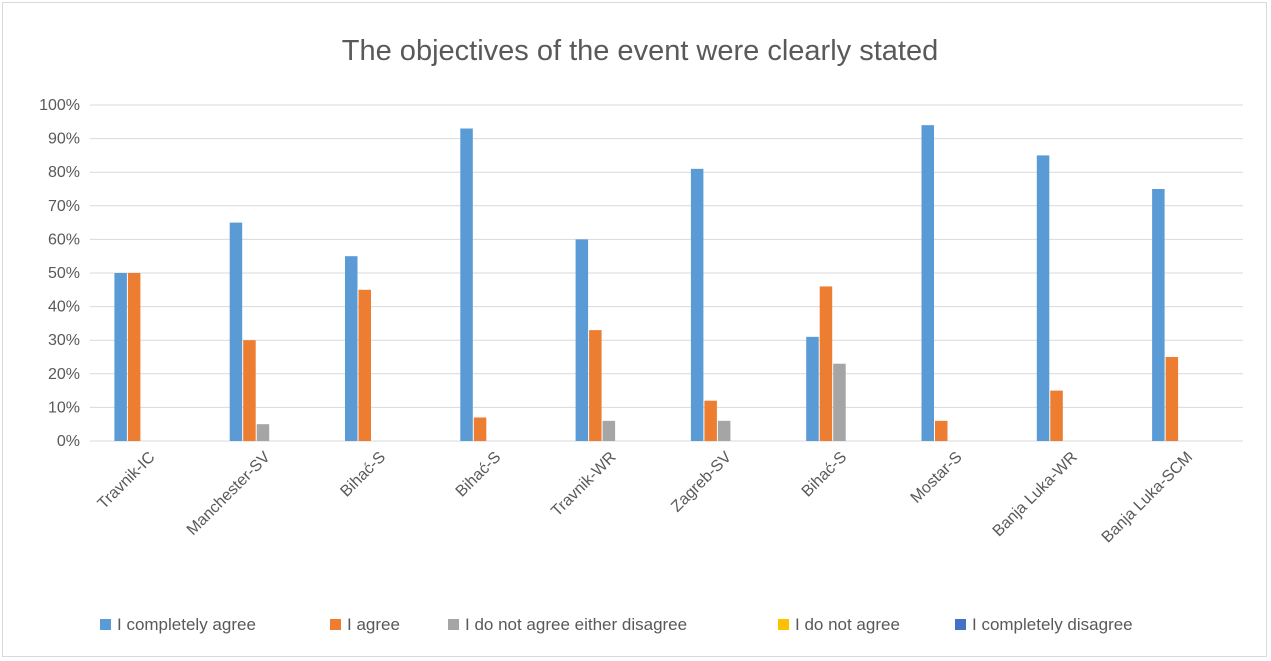 The width and height of the screenshot is (1271, 661). I want to click on legend-label: I do not agree, so click(847, 624).